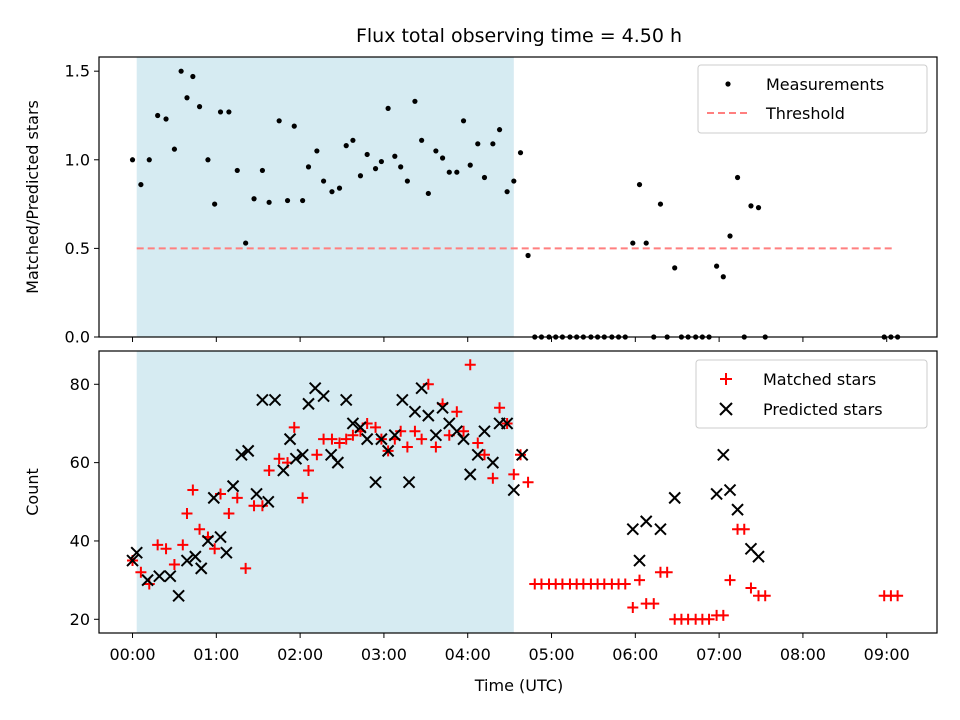 This screenshot has height=720, width=960. I want to click on top-legend: Measurements Threshold, so click(812, 99).